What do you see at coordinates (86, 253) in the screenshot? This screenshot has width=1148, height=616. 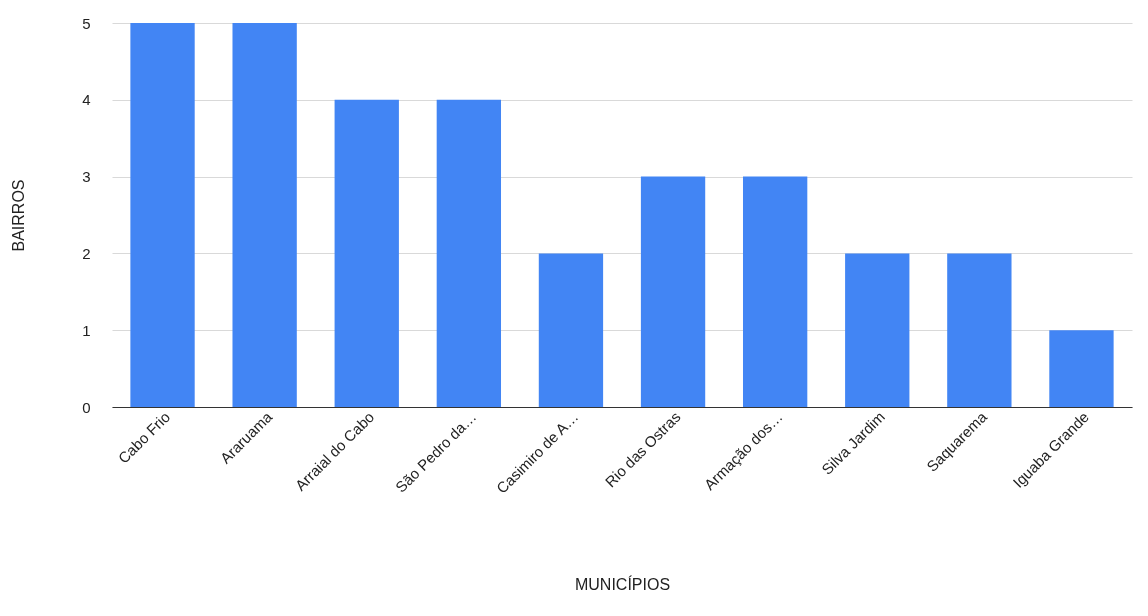 I see `y-tick-label: 2` at bounding box center [86, 253].